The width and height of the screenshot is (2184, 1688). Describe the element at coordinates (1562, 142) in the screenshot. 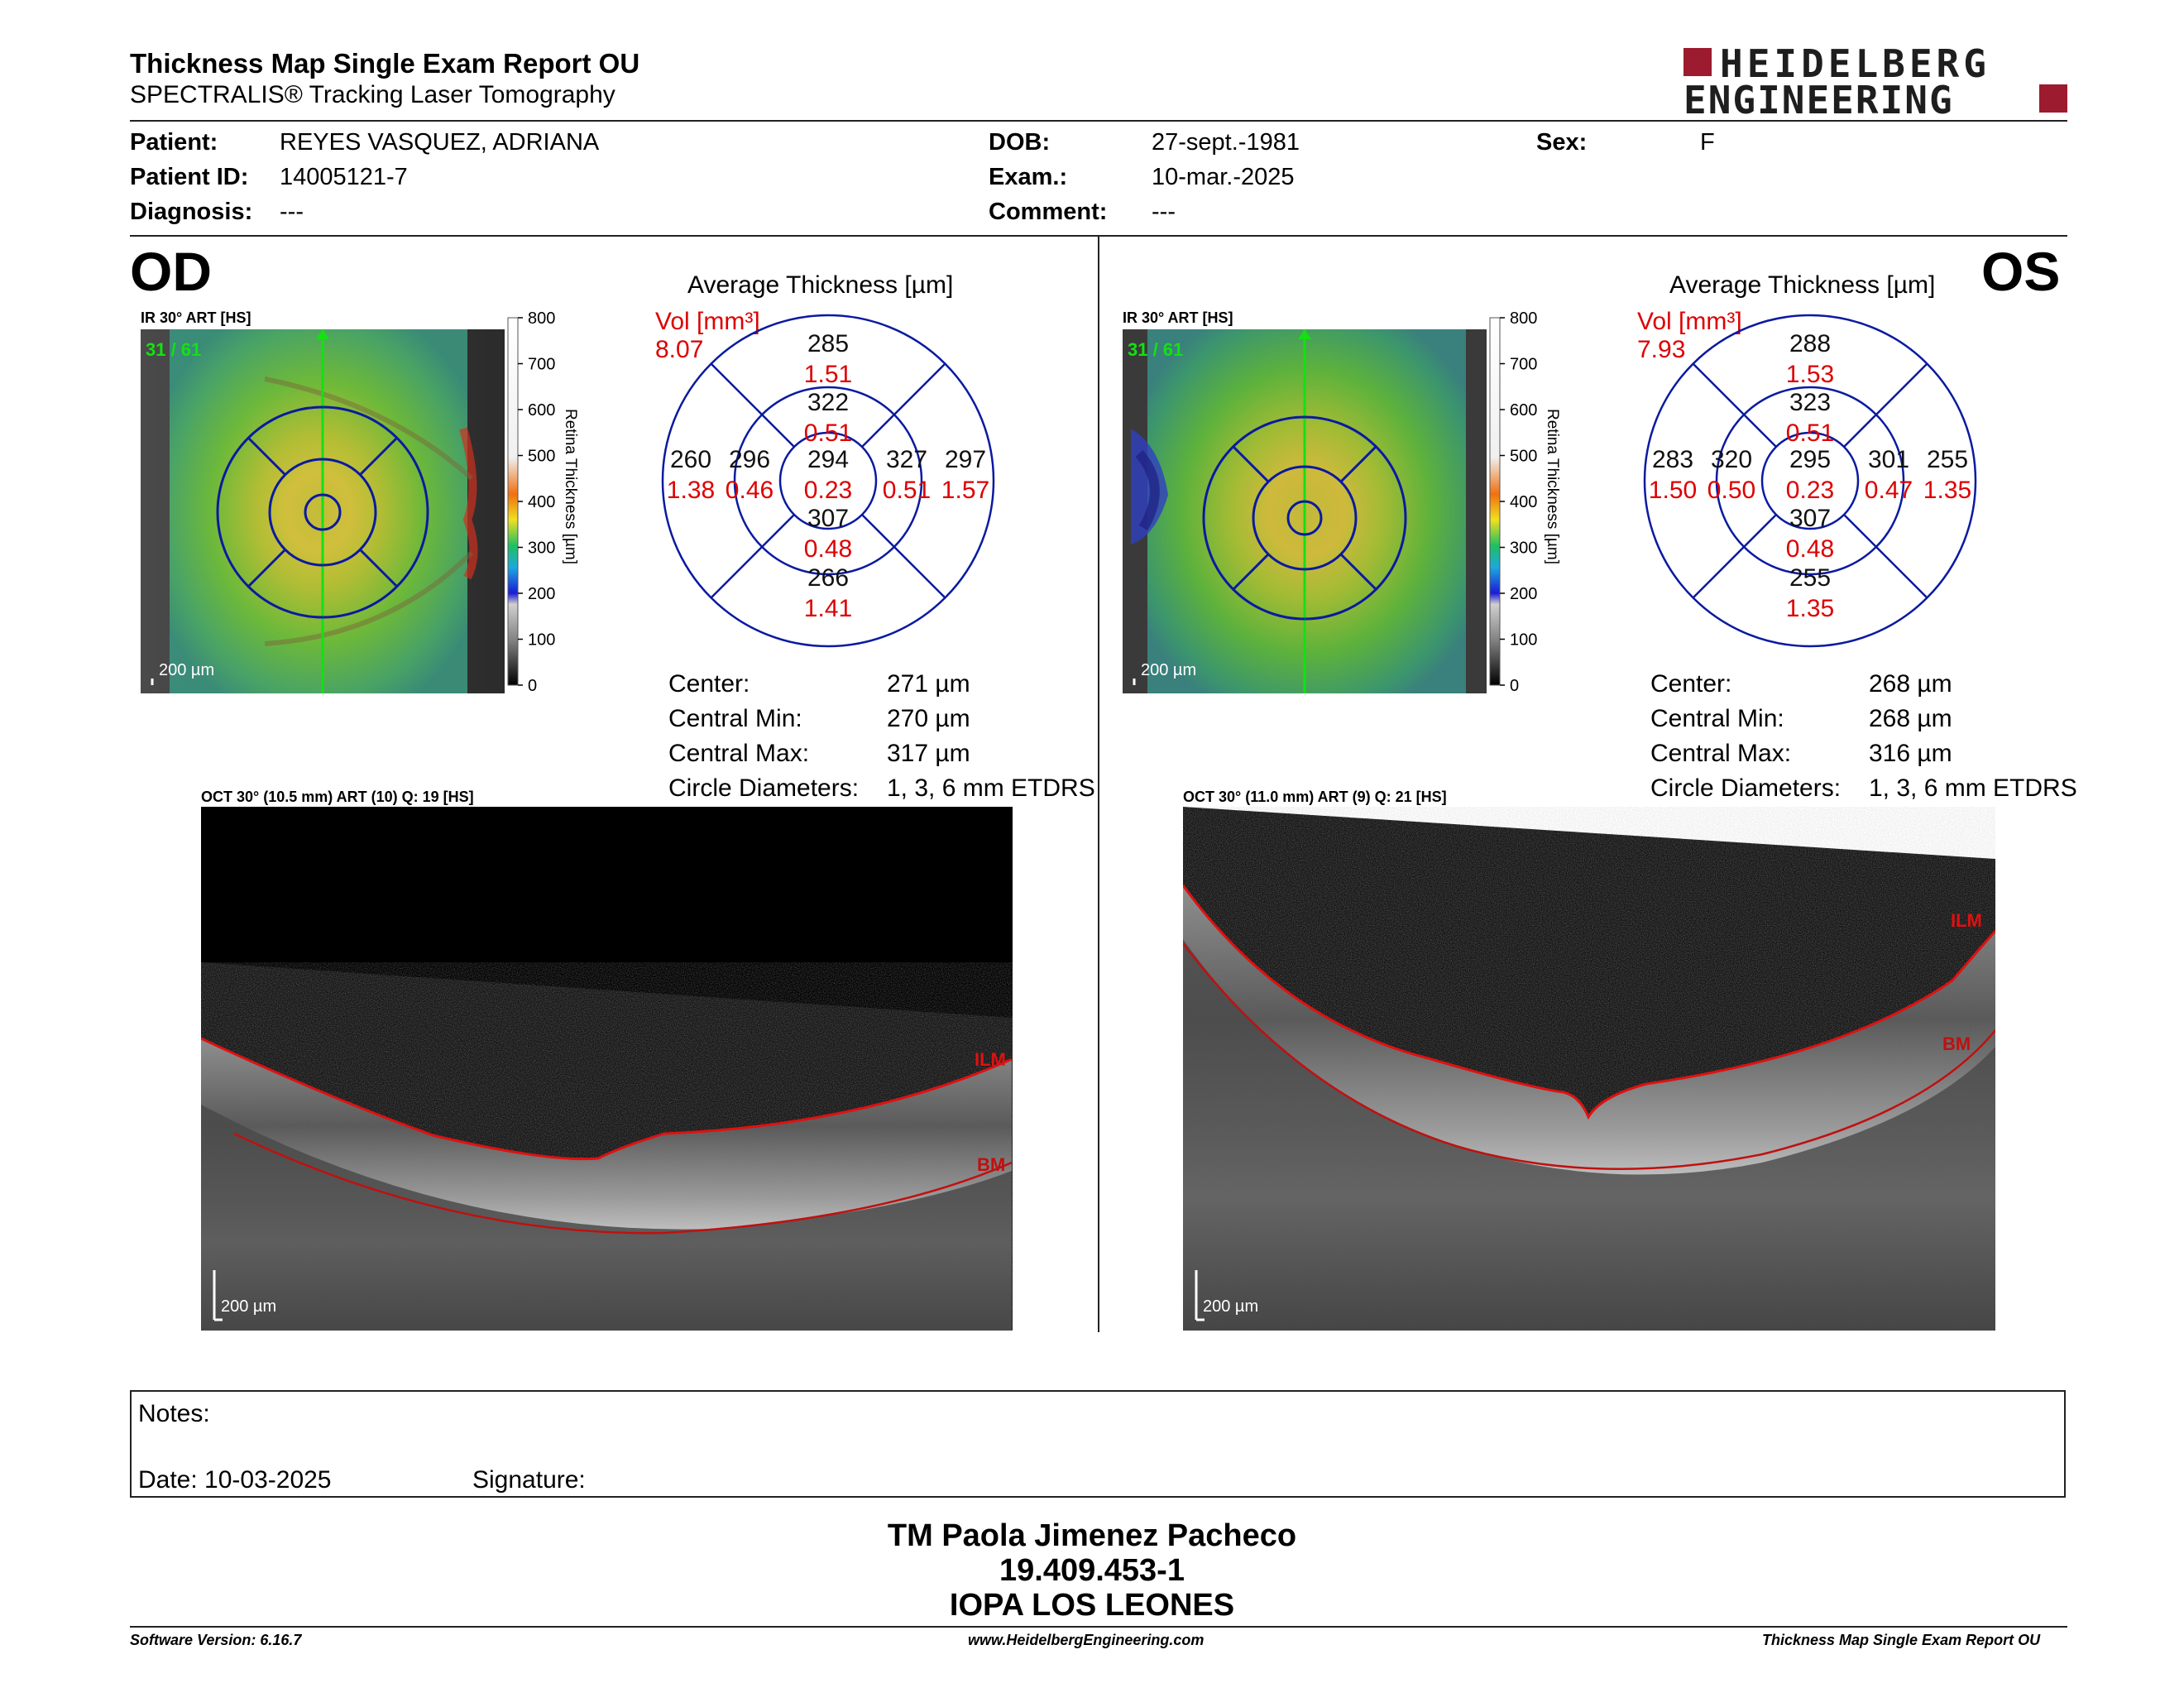

I see `sex-label: Sex:` at that location.